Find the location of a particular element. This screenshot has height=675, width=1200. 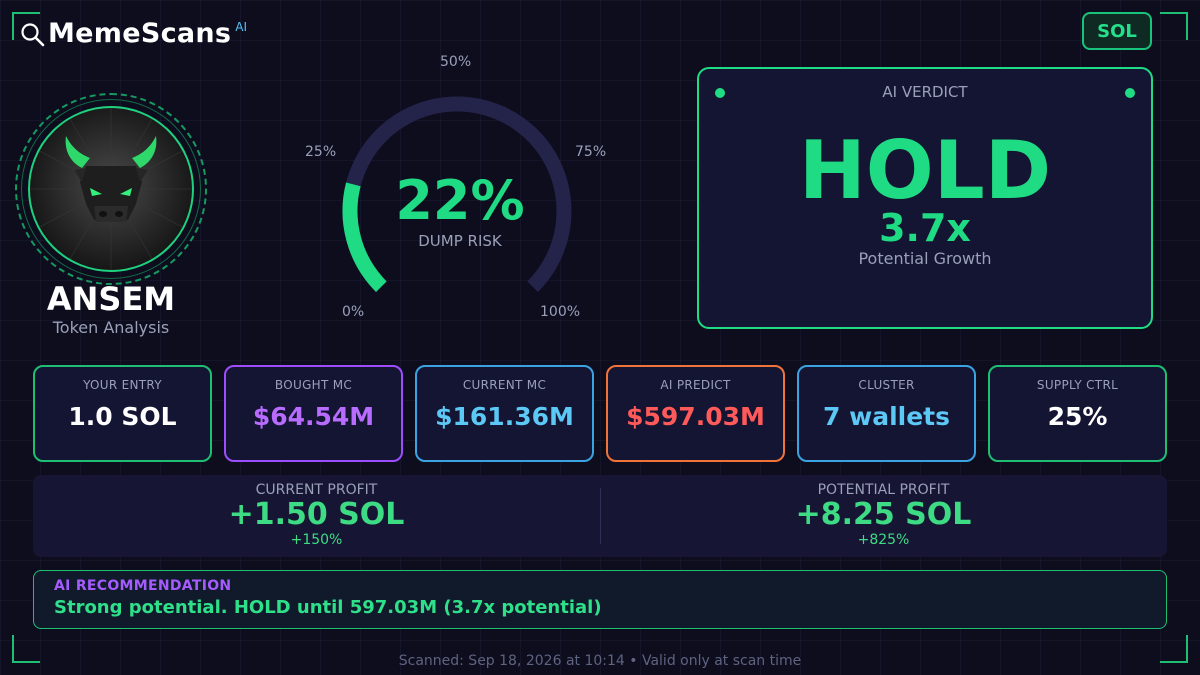

gauge-tick-75: 75% is located at coordinates (591, 152).